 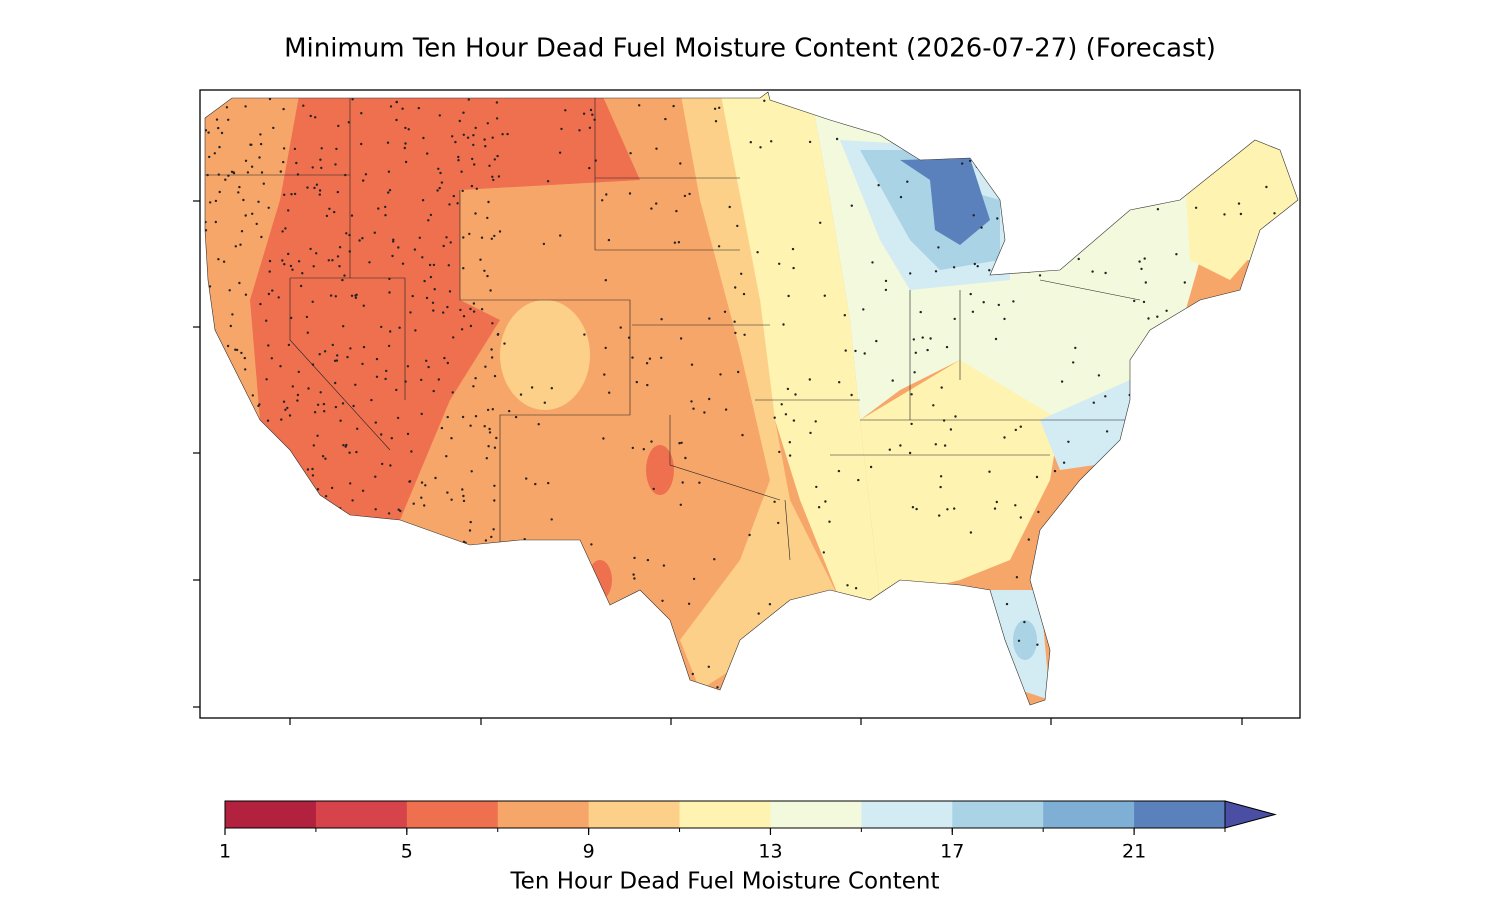 I want to click on colorbar-label: Ten Hour Dead Fuel Moisture Content, so click(x=725, y=882).